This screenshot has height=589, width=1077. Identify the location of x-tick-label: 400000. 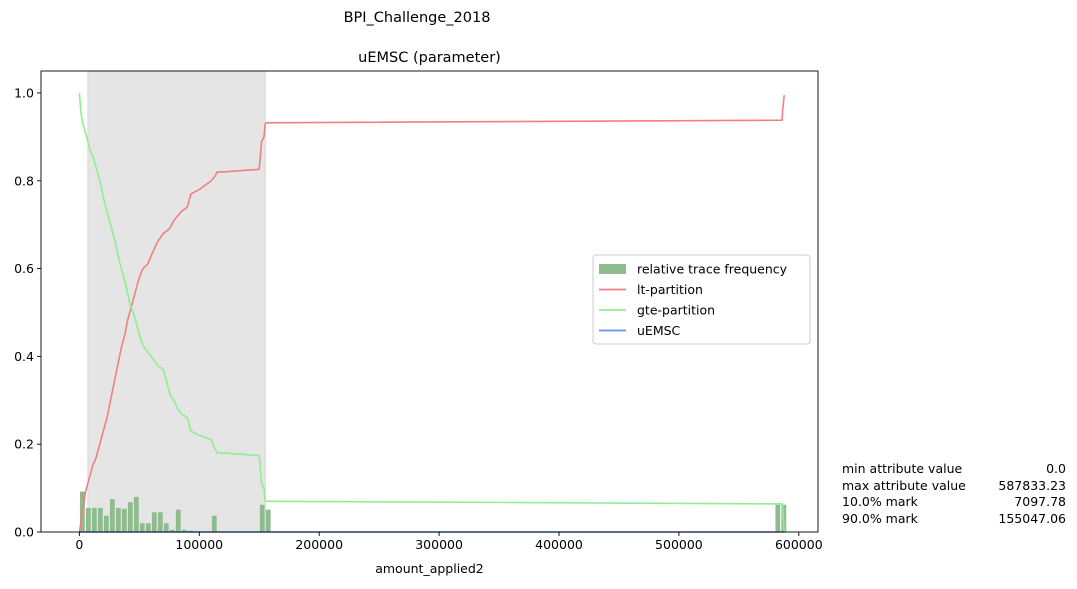
(559, 544).